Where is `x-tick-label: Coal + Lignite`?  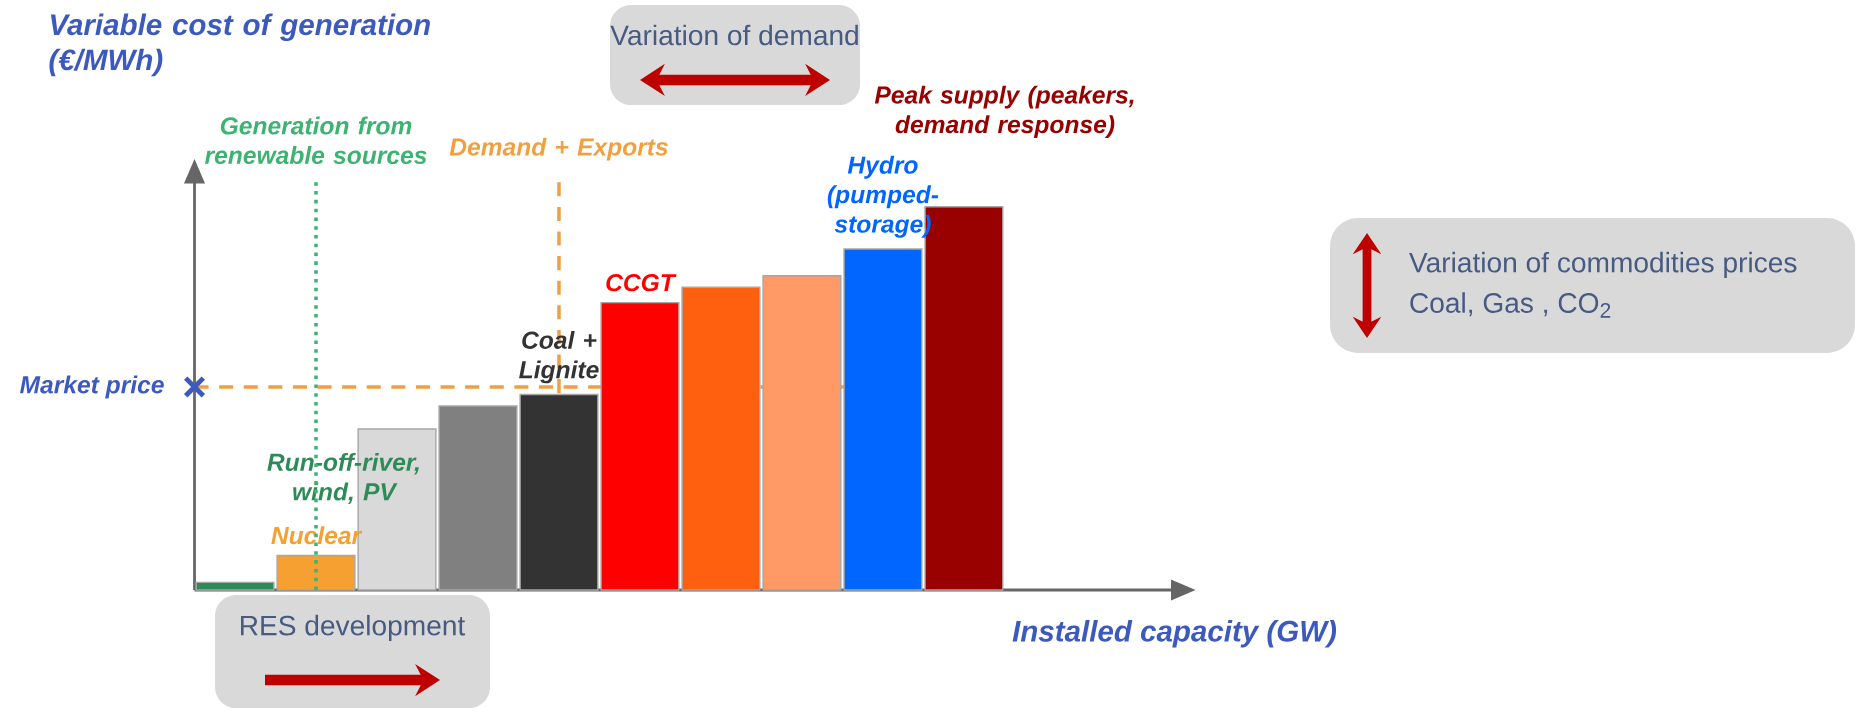
x-tick-label: Coal + Lignite is located at coordinates (559, 357).